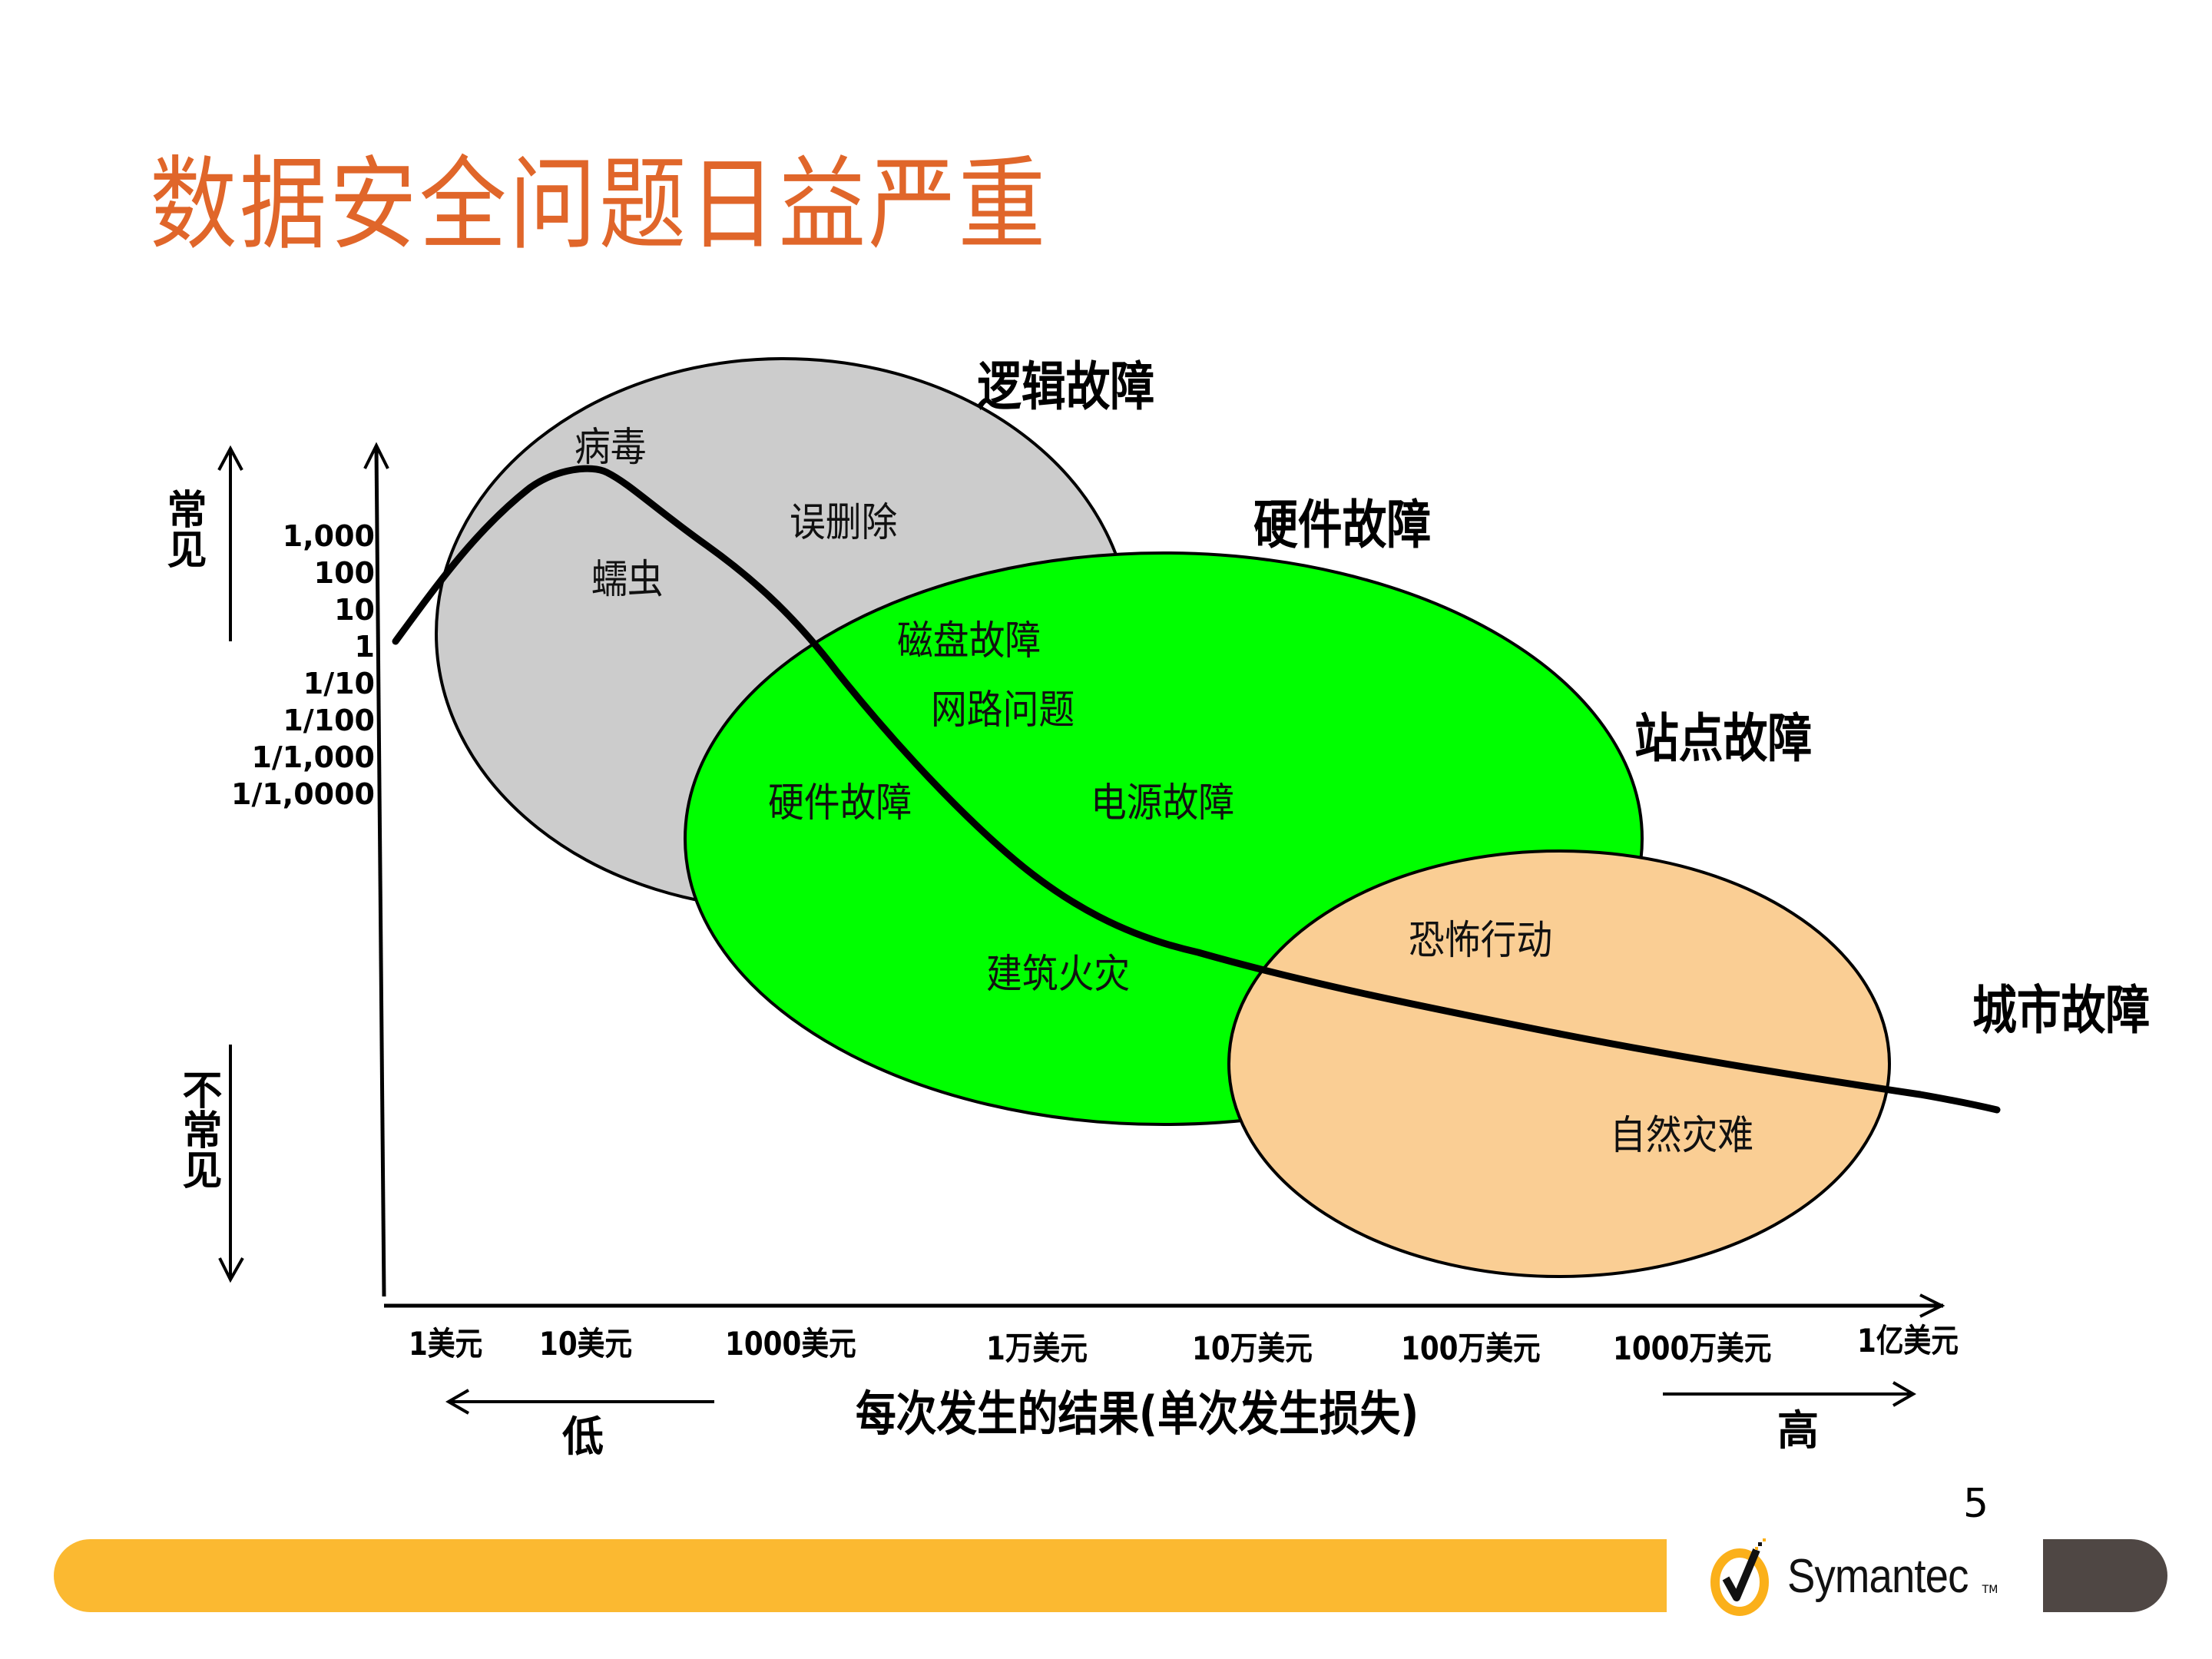 This screenshot has height=1659, width=2212. Describe the element at coordinates (1739, 1577) in the screenshot. I see `checkmark-circle-icon` at that location.